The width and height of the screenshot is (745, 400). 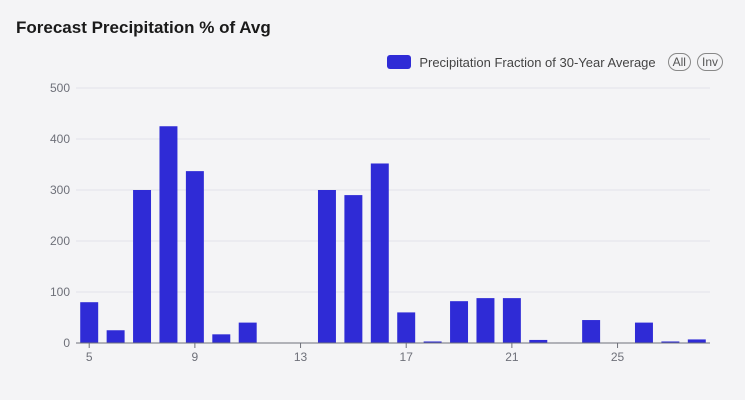 I want to click on x-tick-label: 21, so click(x=512, y=357).